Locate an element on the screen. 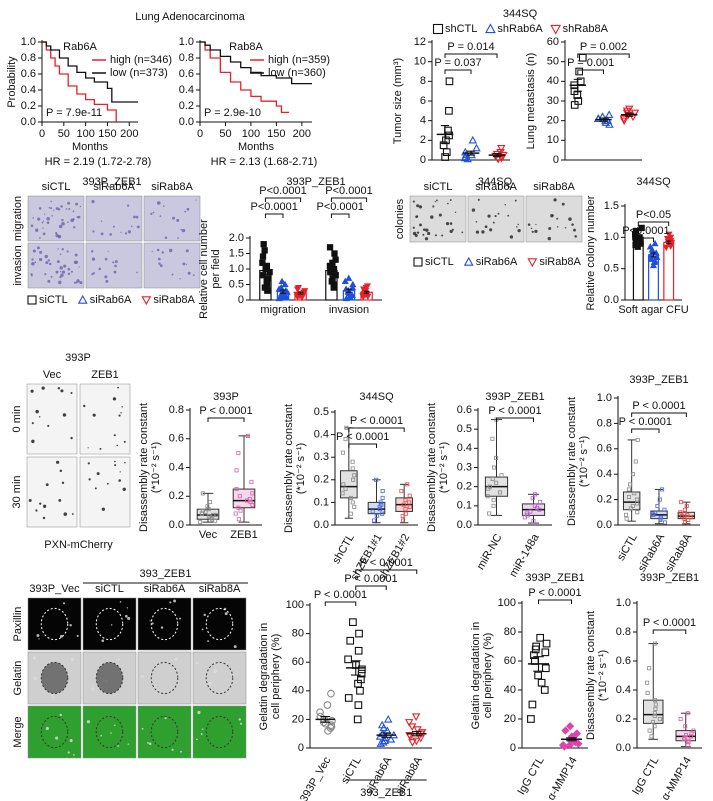 This screenshot has width=713, height=801. y-tick-label: 2 is located at coordinates (423, 140).